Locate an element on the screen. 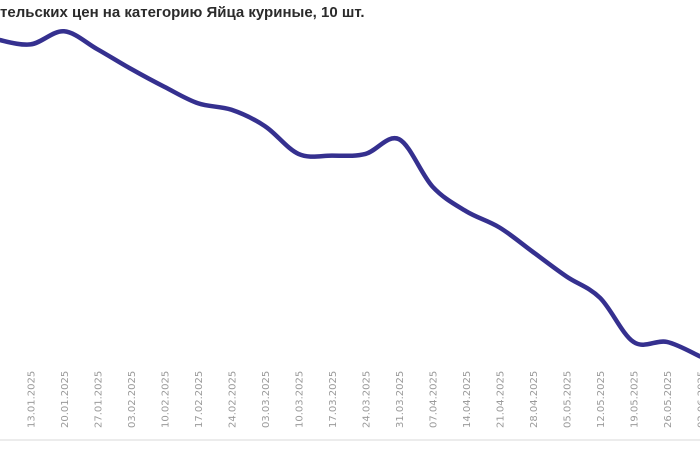  x-tick-label: 27.01.2025 is located at coordinates (99, 399).